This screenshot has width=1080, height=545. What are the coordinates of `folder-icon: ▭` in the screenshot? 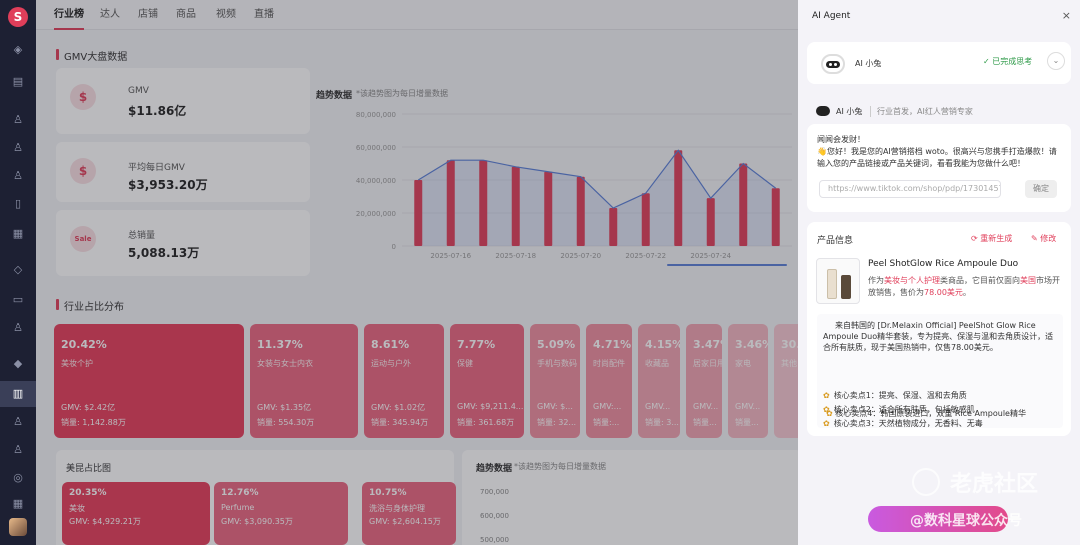 It's located at (18, 299).